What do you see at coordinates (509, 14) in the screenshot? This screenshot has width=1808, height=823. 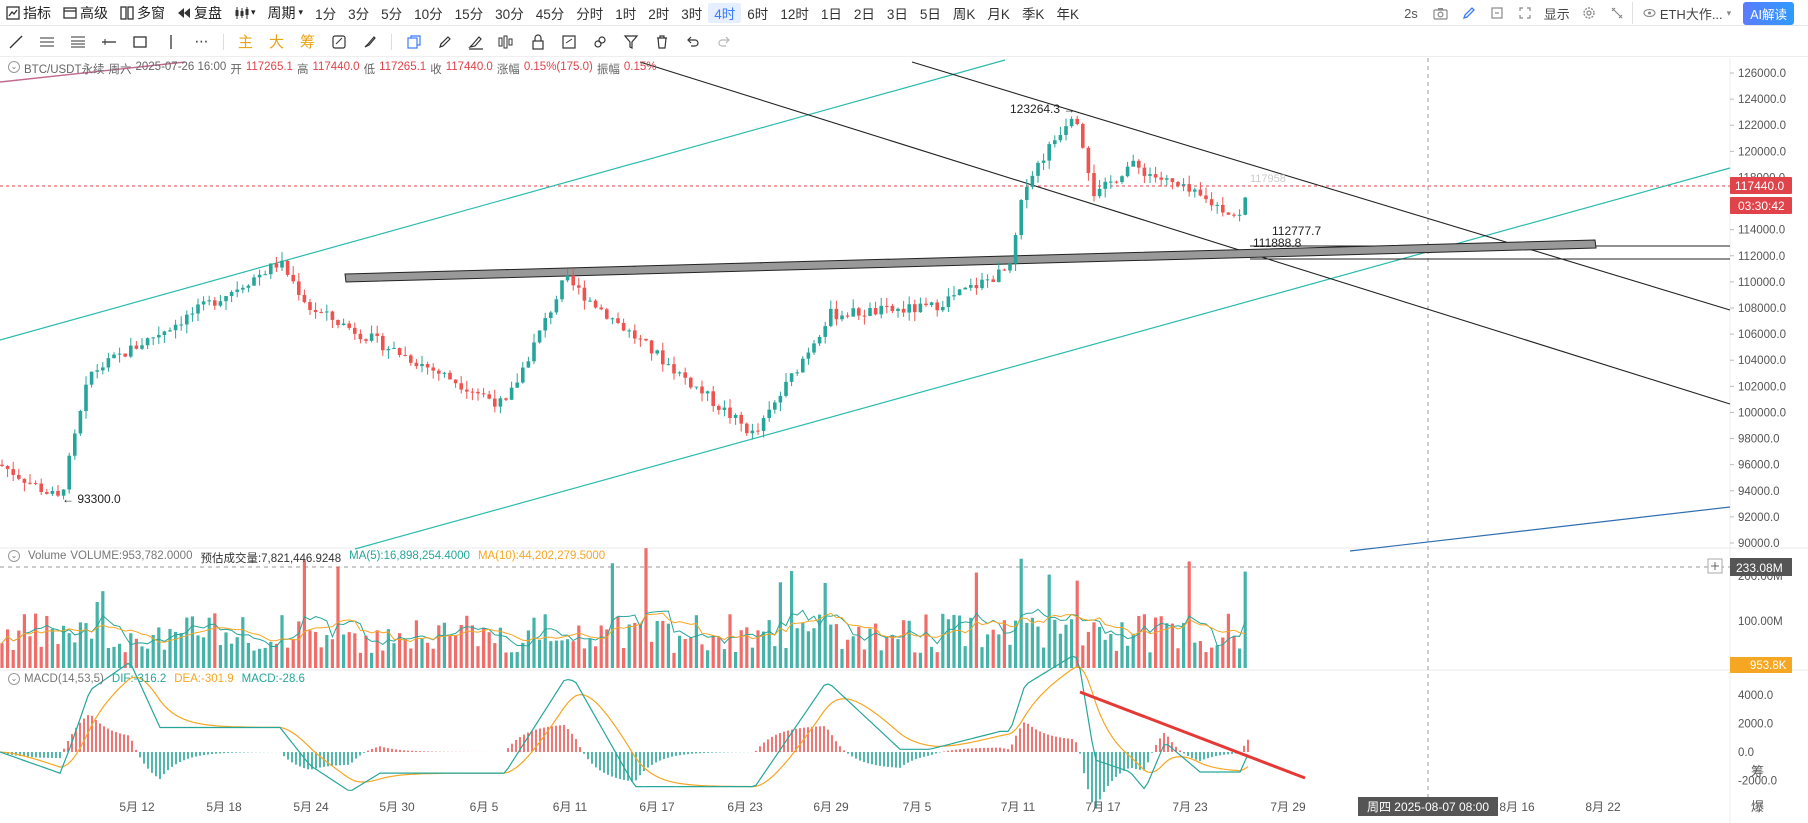 I see `period-5: 30分` at bounding box center [509, 14].